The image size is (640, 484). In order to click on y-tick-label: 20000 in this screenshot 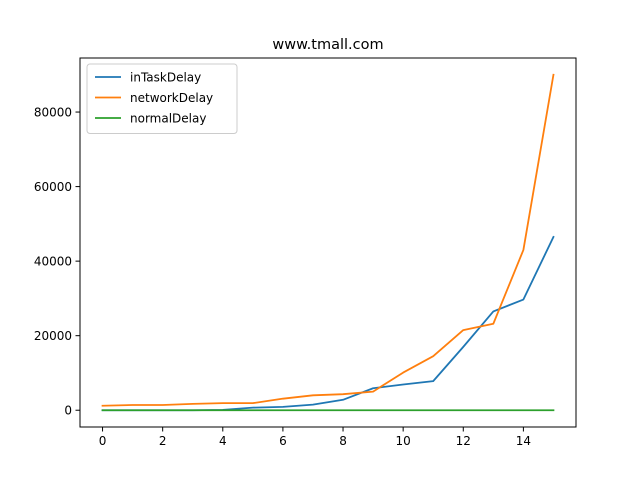, I will do `click(53, 336)`.